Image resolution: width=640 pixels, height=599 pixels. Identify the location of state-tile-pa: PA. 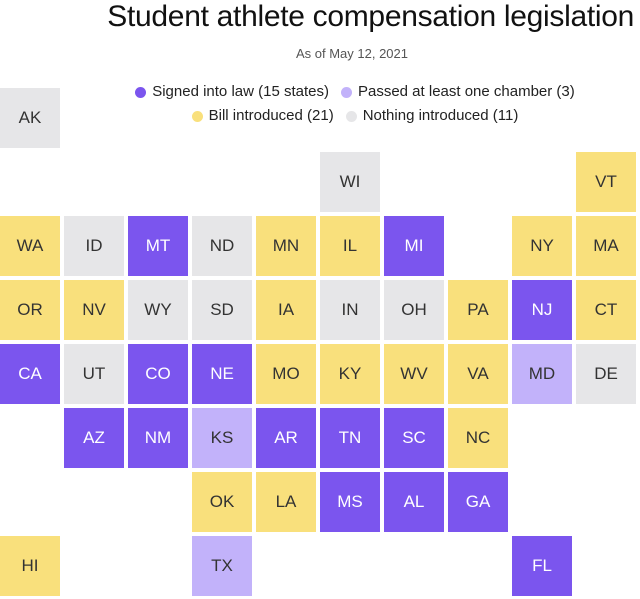
(478, 310).